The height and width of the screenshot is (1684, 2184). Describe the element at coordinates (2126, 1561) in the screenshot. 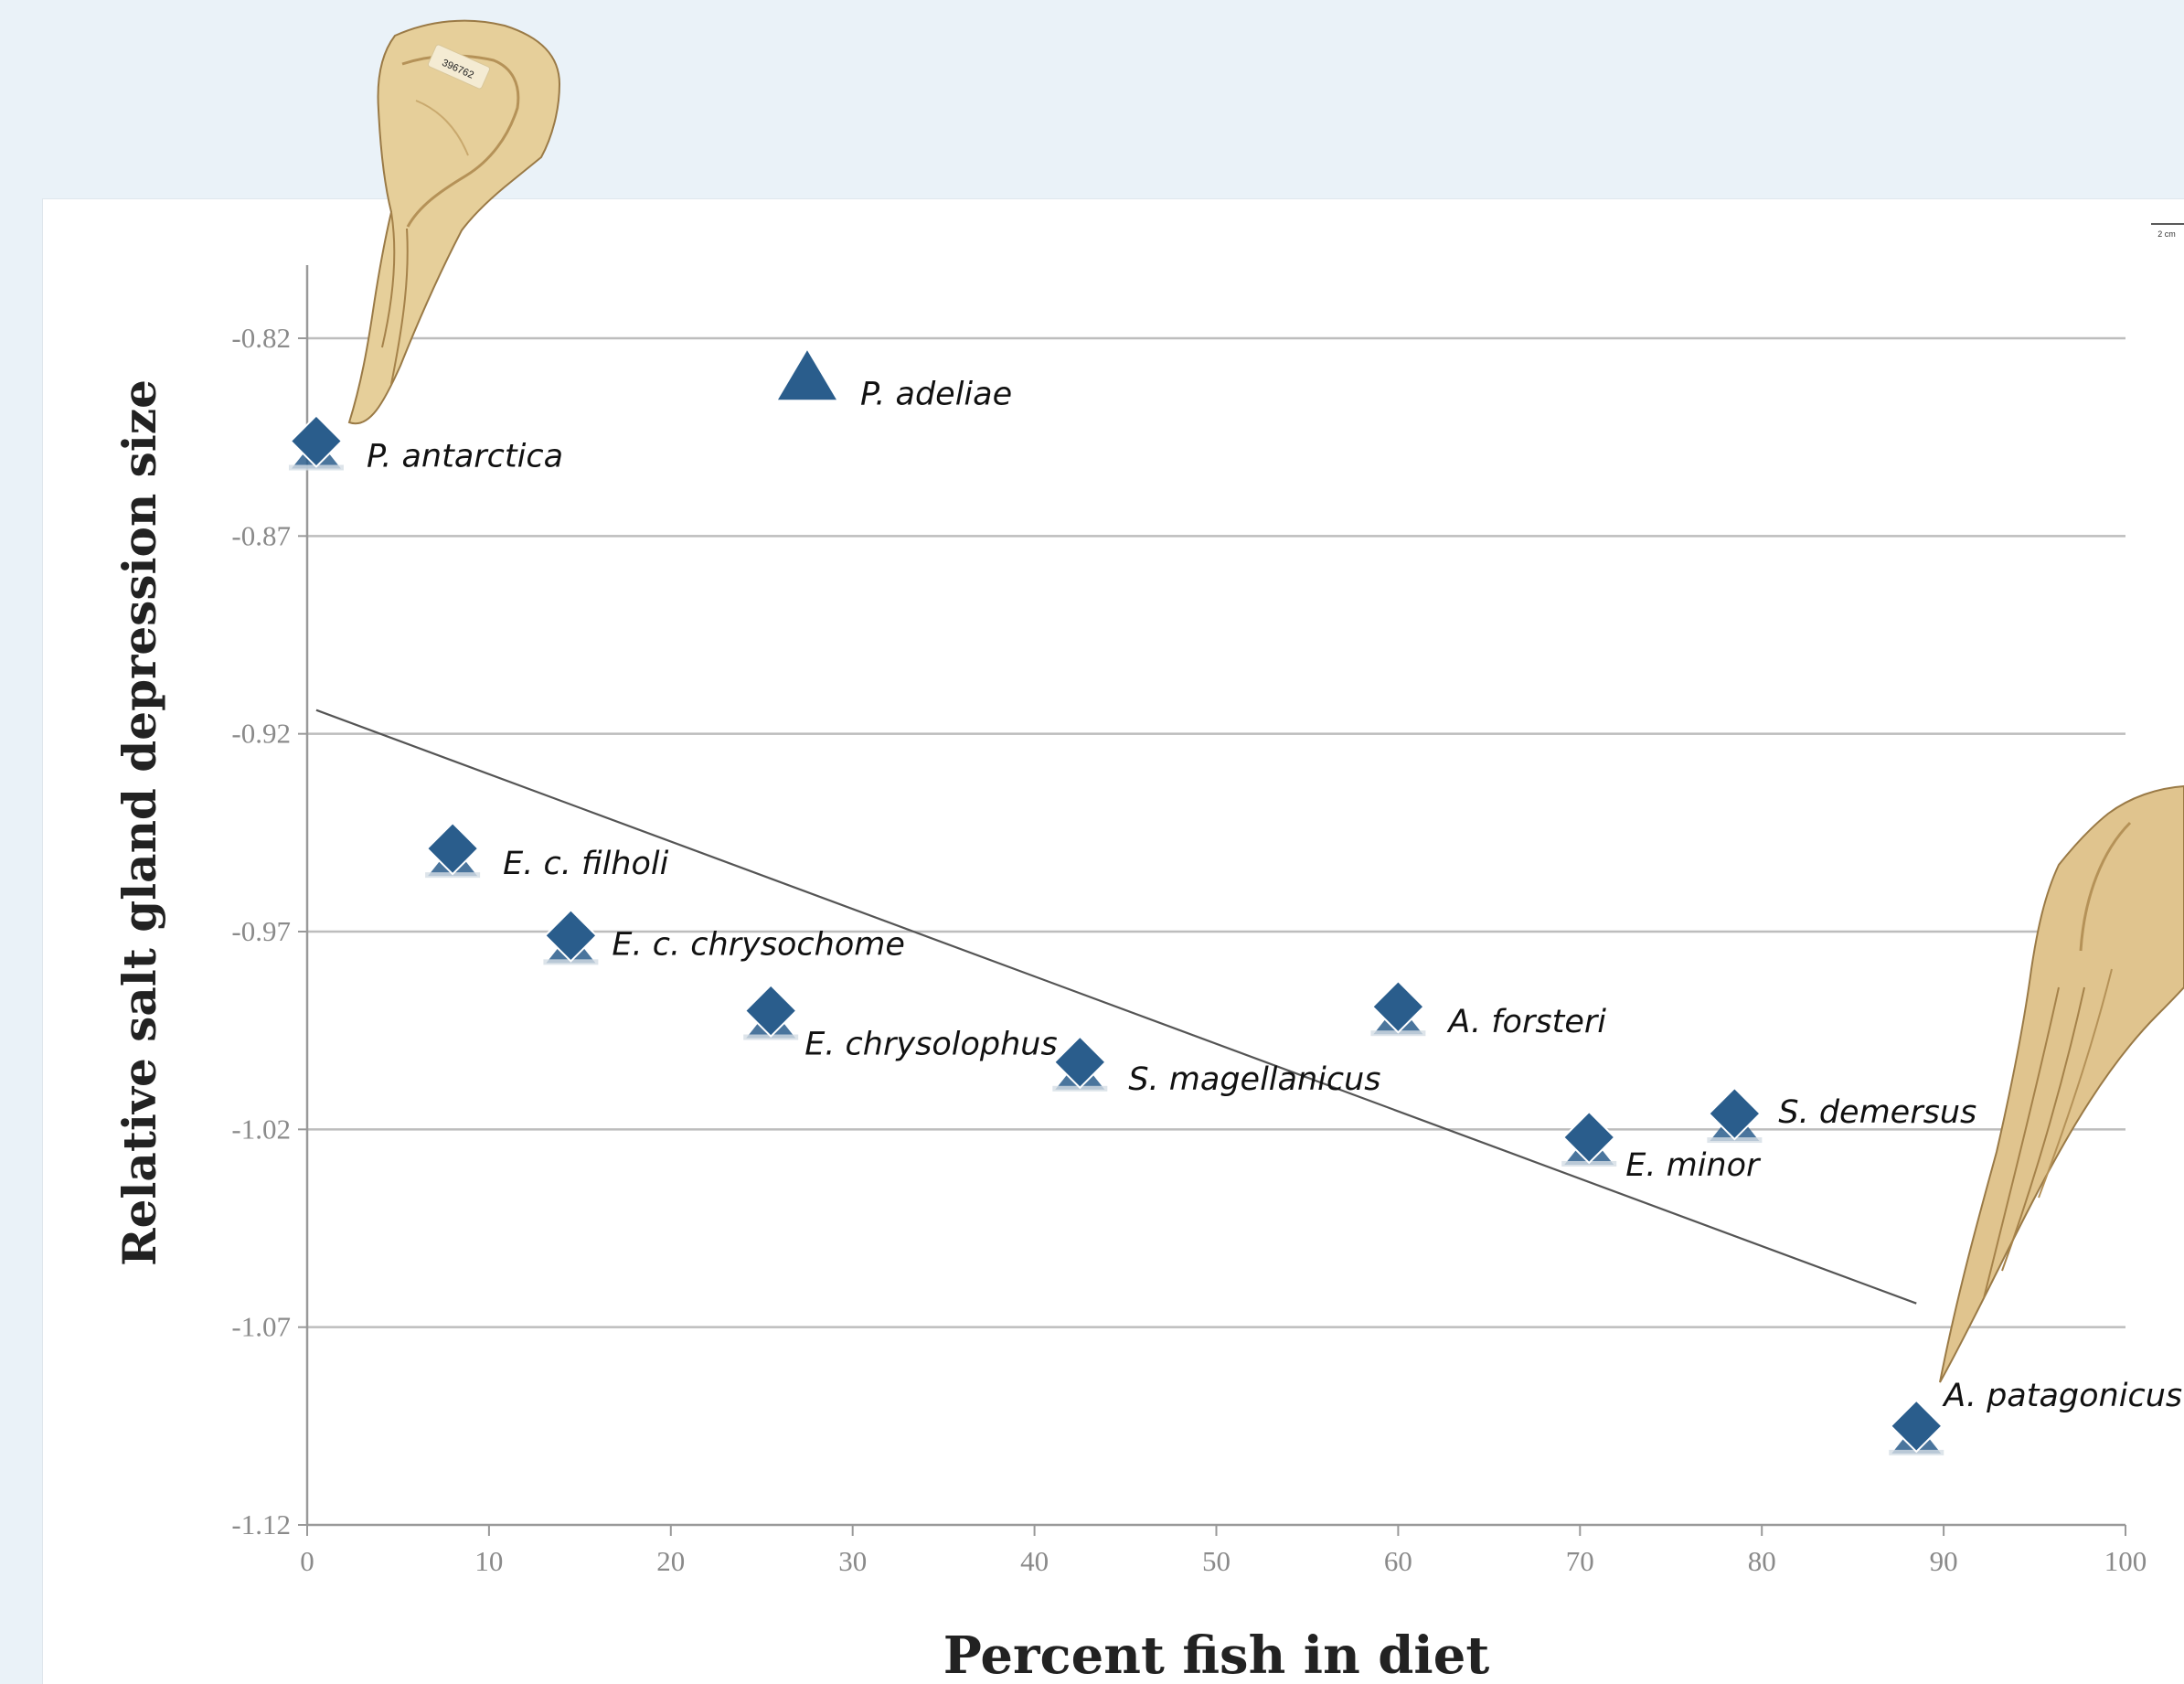

I see `x-tick-label: 100` at that location.